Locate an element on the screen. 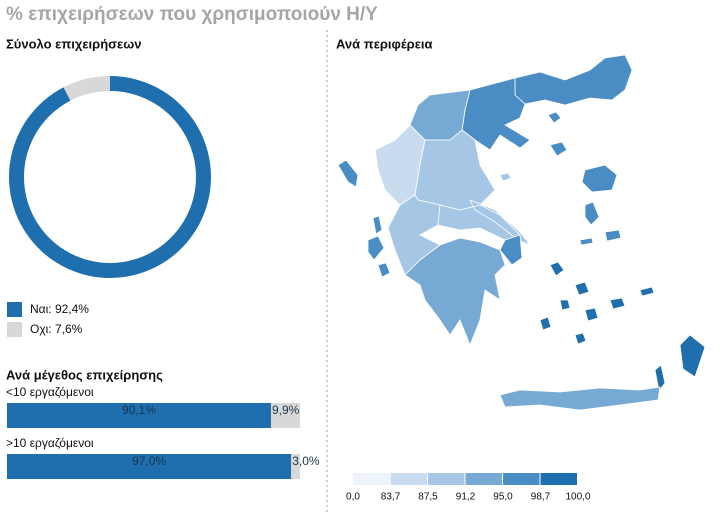 This screenshot has width=719, height=514. page-title: % επιχειρήσεων που χρησιμοποιούν Η/Υ is located at coordinates (192, 14).